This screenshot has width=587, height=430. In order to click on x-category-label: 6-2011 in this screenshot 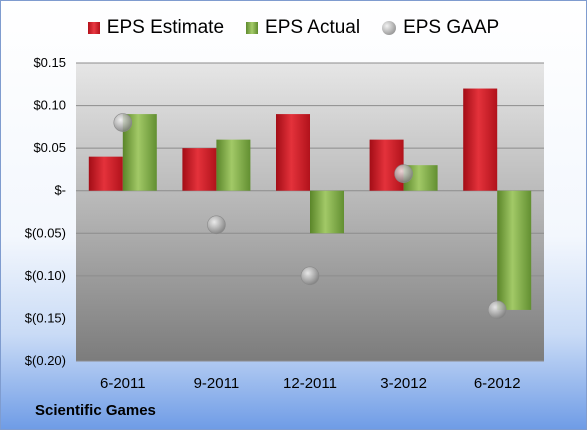, I will do `click(123, 383)`.